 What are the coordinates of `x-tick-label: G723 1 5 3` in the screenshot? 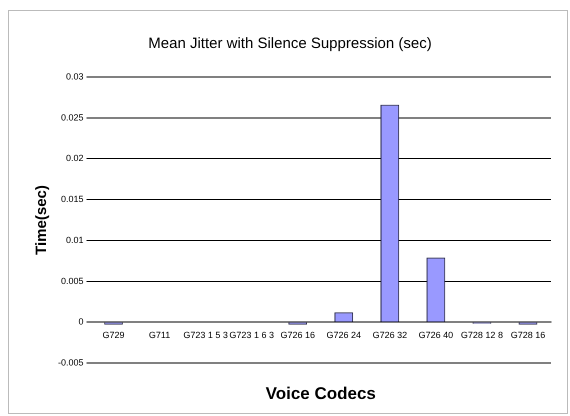 It's located at (205, 335).